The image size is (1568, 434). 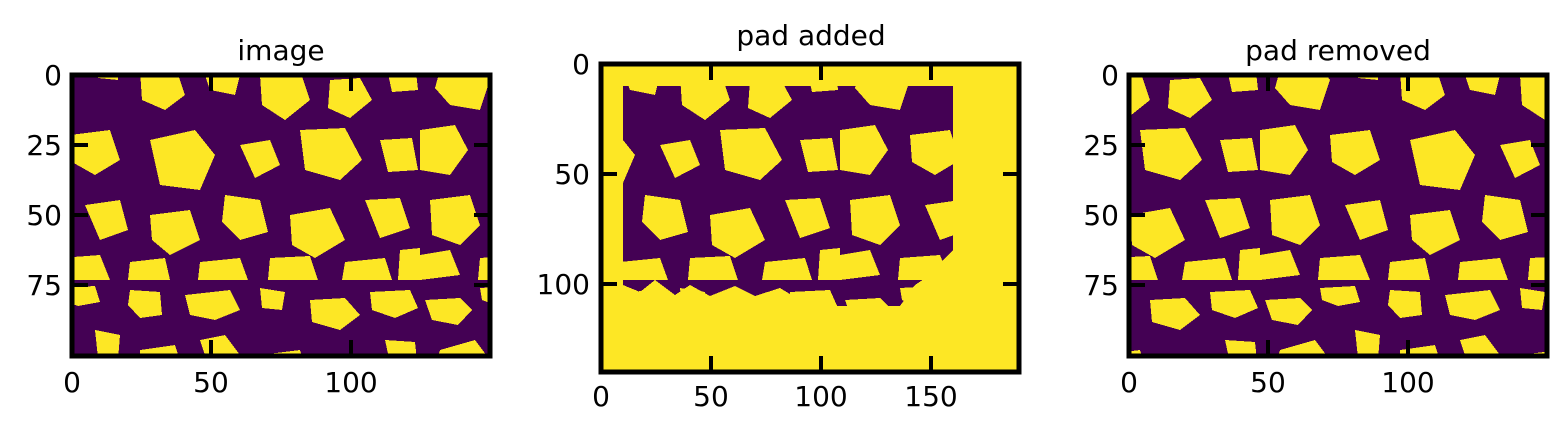 I want to click on panel-title-pad-added: pad added, so click(x=810, y=35).